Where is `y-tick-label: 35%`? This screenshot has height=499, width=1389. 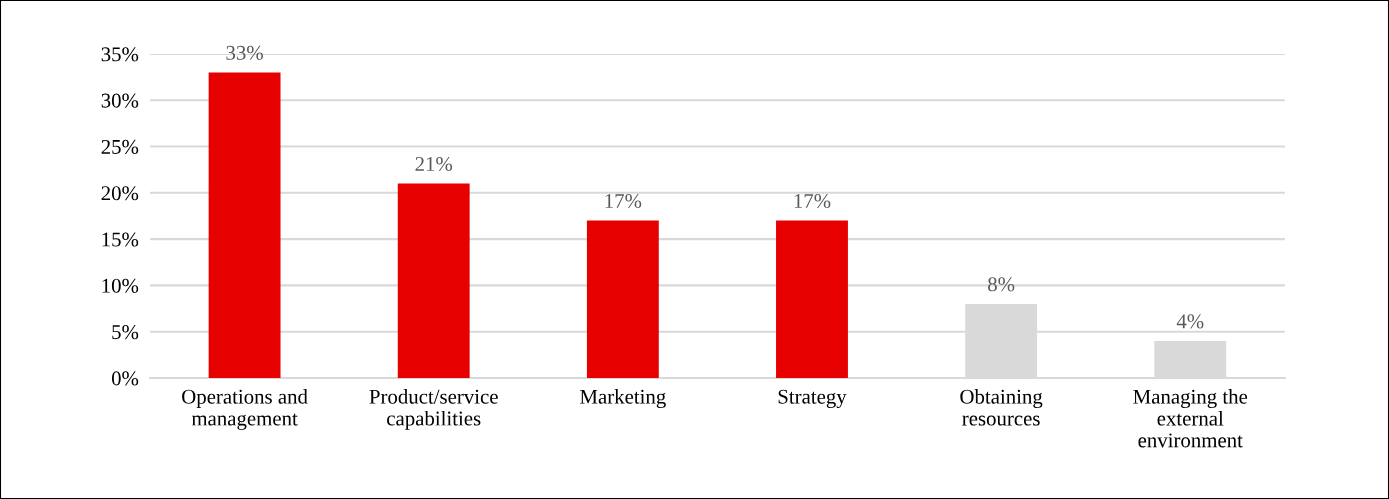 y-tick-label: 35% is located at coordinates (120, 54).